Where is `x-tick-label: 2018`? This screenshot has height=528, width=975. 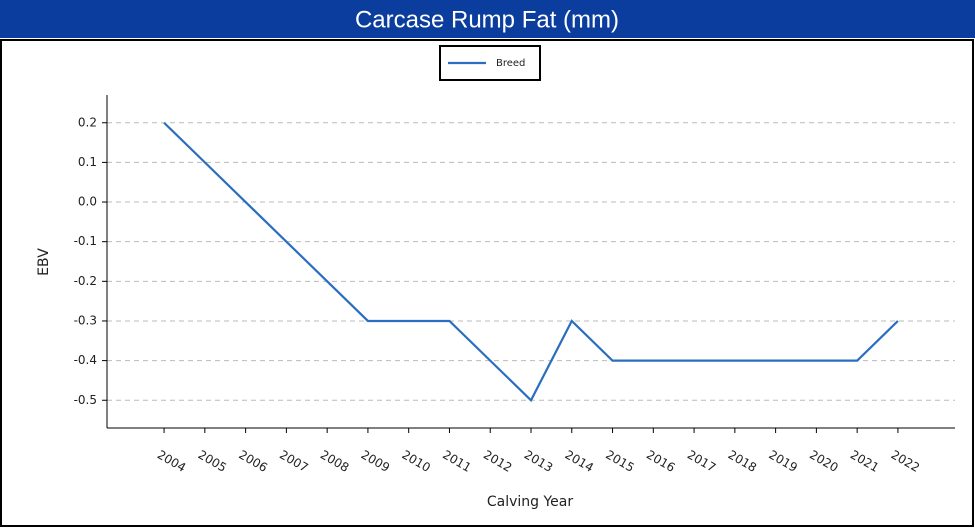
x-tick-label: 2018 is located at coordinates (742, 461).